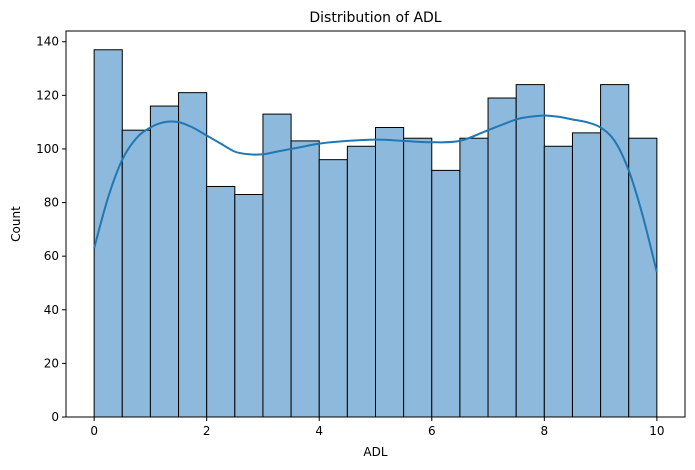  What do you see at coordinates (544, 431) in the screenshot?
I see `x-tick-label: 8` at bounding box center [544, 431].